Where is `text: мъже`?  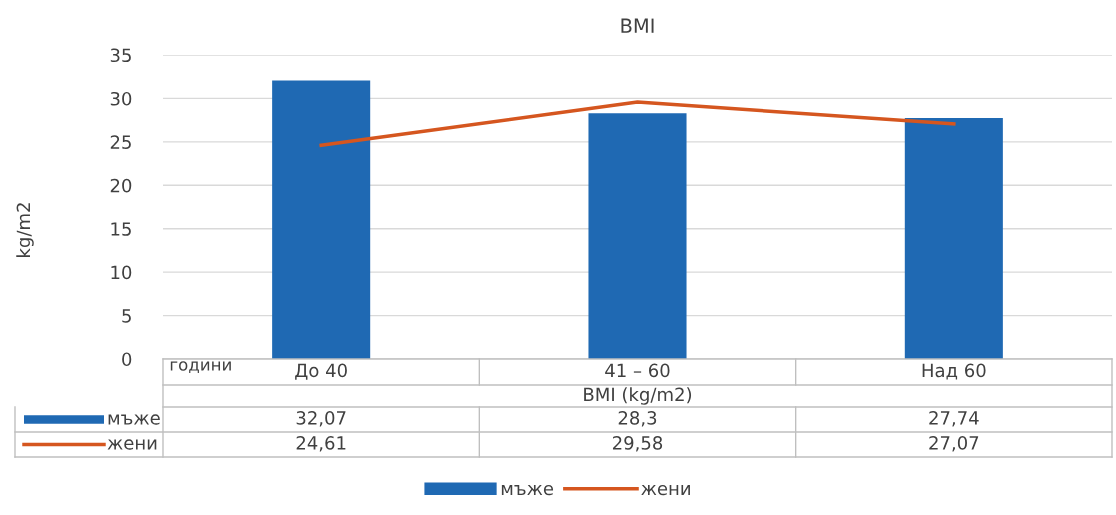 text: мъже is located at coordinates (527, 490).